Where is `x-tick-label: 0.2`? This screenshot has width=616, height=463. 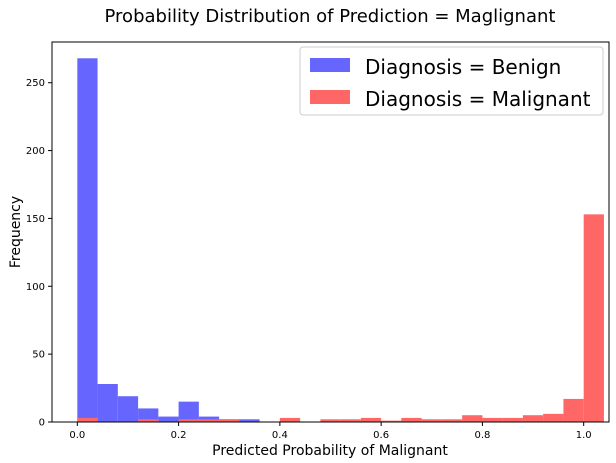 x-tick-label: 0.2 is located at coordinates (179, 435).